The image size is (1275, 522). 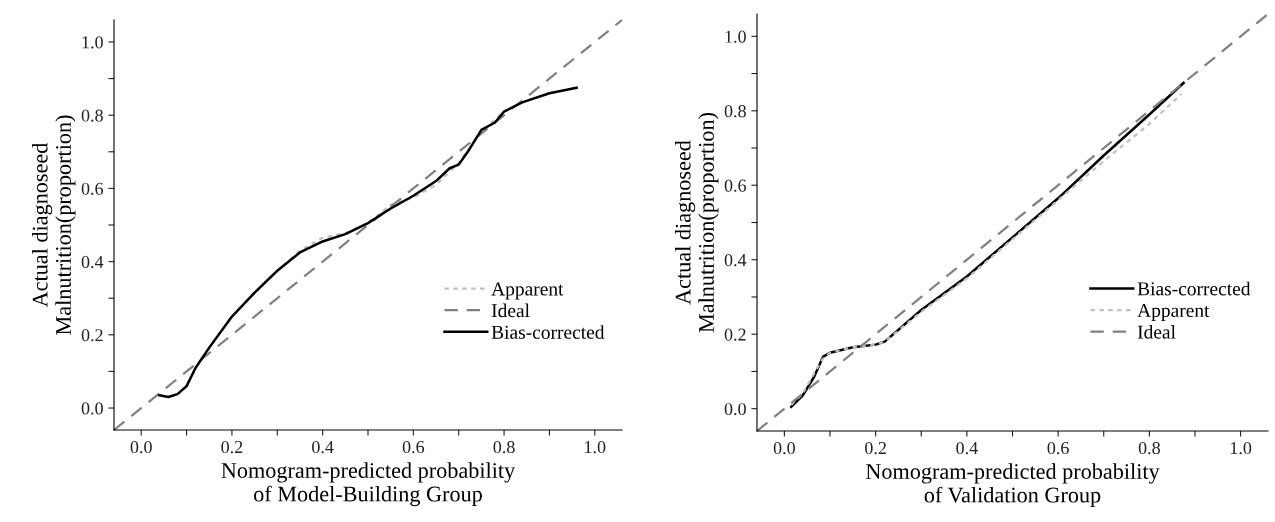 What do you see at coordinates (368, 484) in the screenshot?
I see `x-axis-title: Nomogram-predicted probability of Model-Building Group` at bounding box center [368, 484].